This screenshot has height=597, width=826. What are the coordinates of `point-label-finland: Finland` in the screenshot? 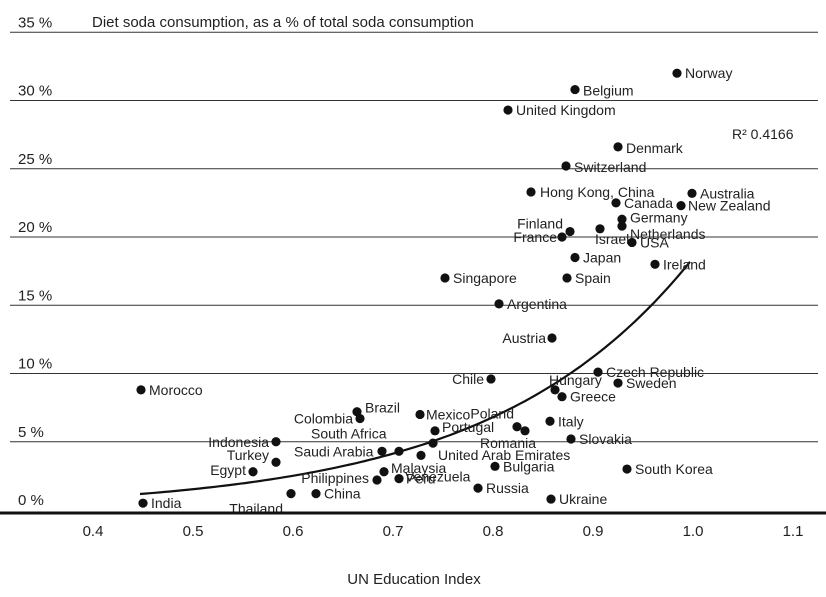 It's located at (540, 224).